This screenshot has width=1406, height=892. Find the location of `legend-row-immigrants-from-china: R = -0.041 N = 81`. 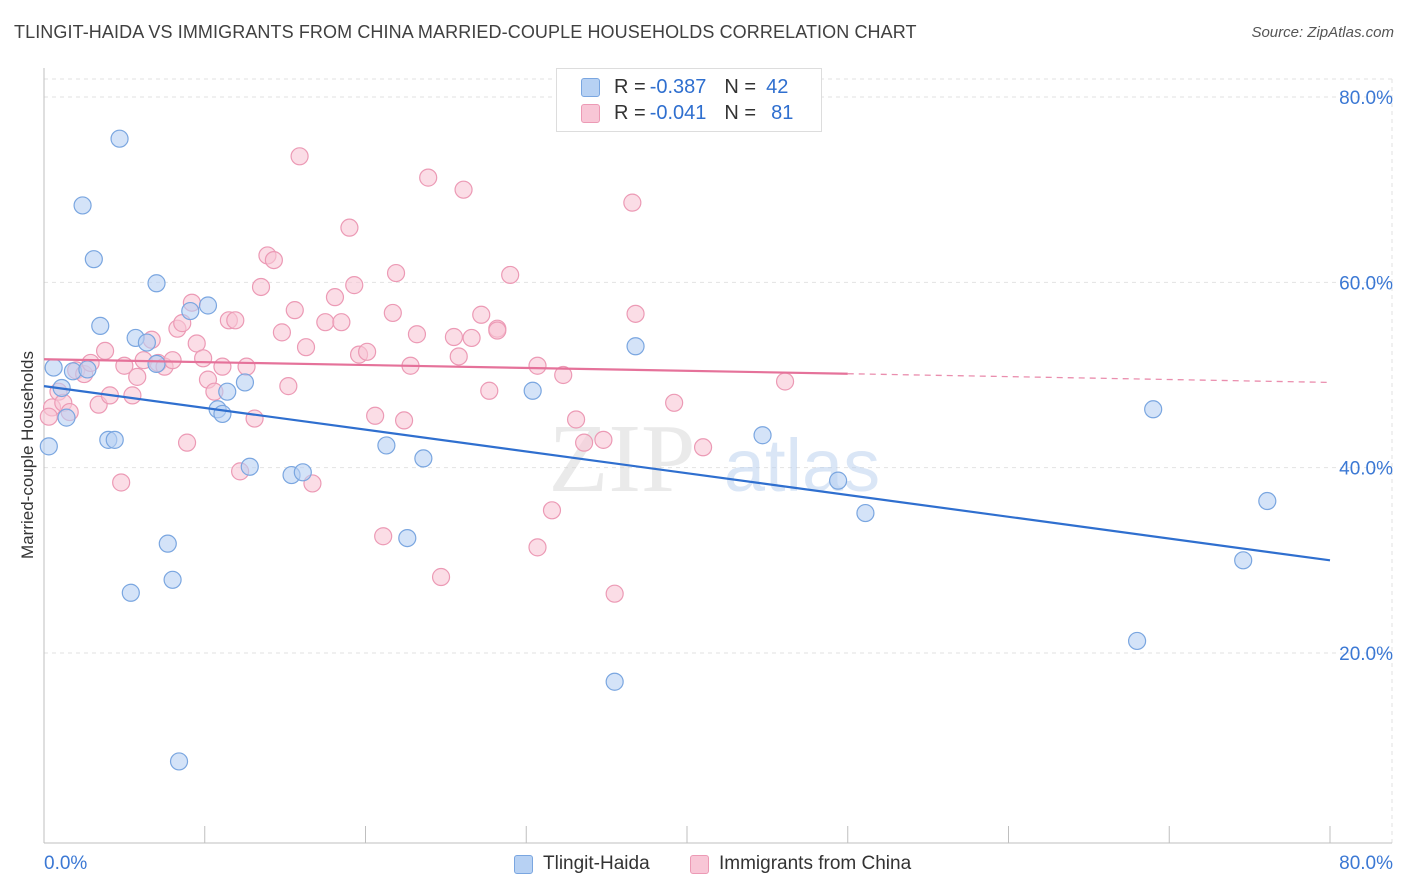

legend-row-immigrants-from-china: R = -0.041 N = 81 is located at coordinates (687, 113).